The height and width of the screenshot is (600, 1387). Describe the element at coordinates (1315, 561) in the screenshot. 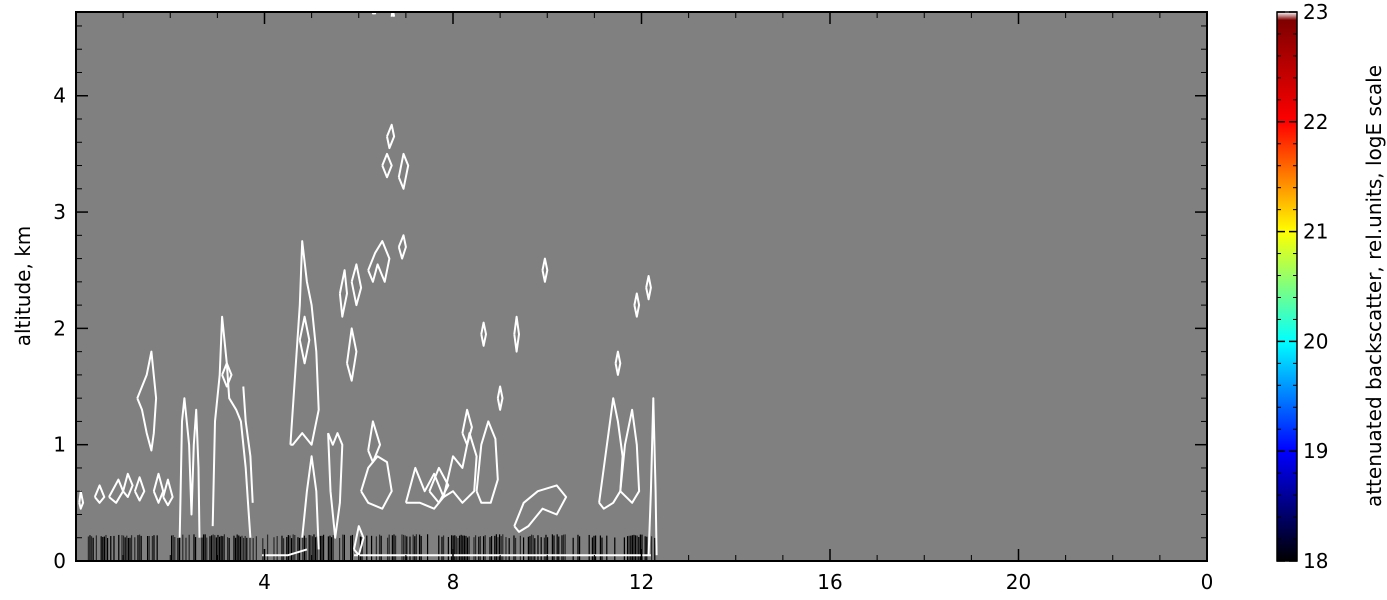

I see `colorbar-tick-label: 18` at that location.